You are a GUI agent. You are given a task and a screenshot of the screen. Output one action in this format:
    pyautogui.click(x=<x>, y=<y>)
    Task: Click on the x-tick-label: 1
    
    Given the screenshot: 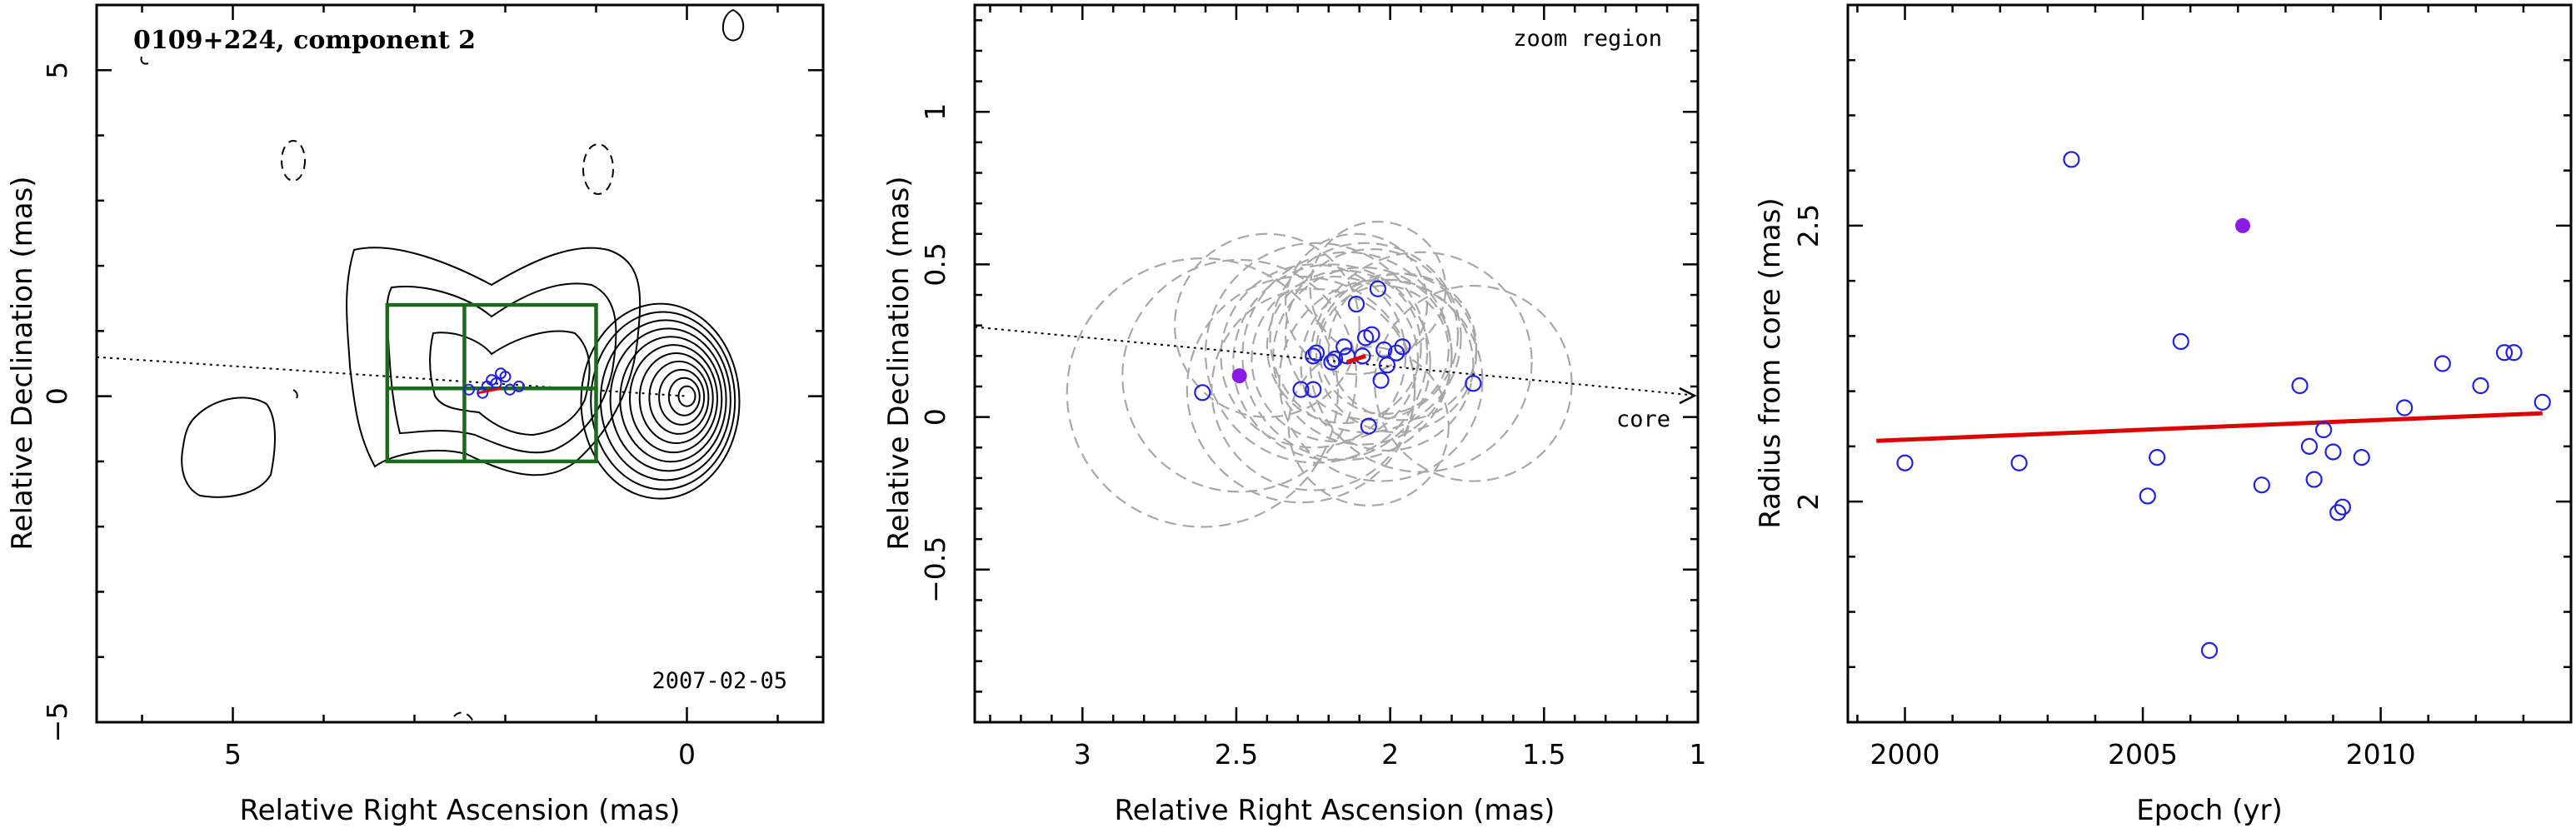 What is the action you would take?
    pyautogui.click(x=1698, y=754)
    